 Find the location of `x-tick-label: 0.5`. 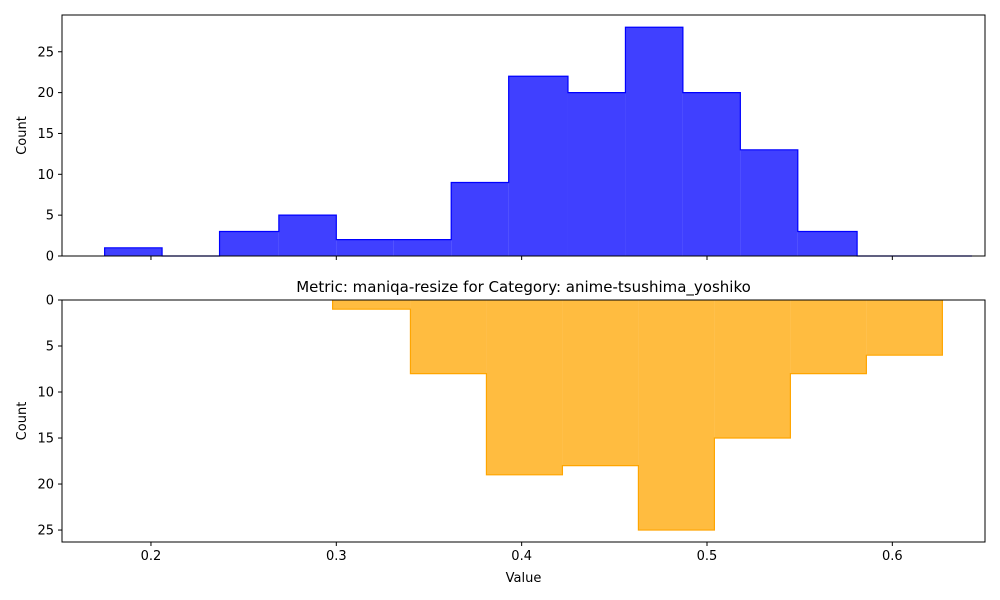

x-tick-label: 0.5 is located at coordinates (707, 556).